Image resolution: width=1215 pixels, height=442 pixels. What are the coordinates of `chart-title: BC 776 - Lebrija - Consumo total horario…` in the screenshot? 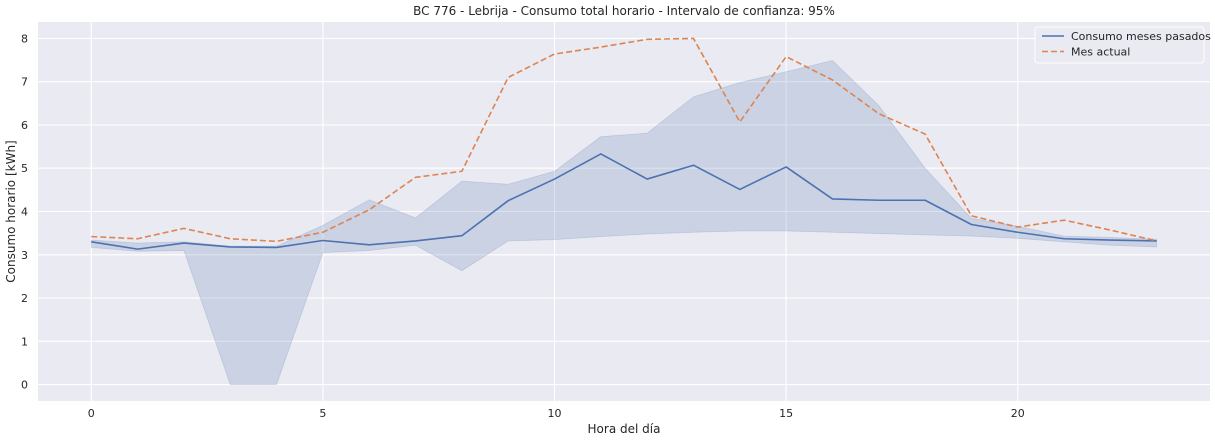 It's located at (624, 11).